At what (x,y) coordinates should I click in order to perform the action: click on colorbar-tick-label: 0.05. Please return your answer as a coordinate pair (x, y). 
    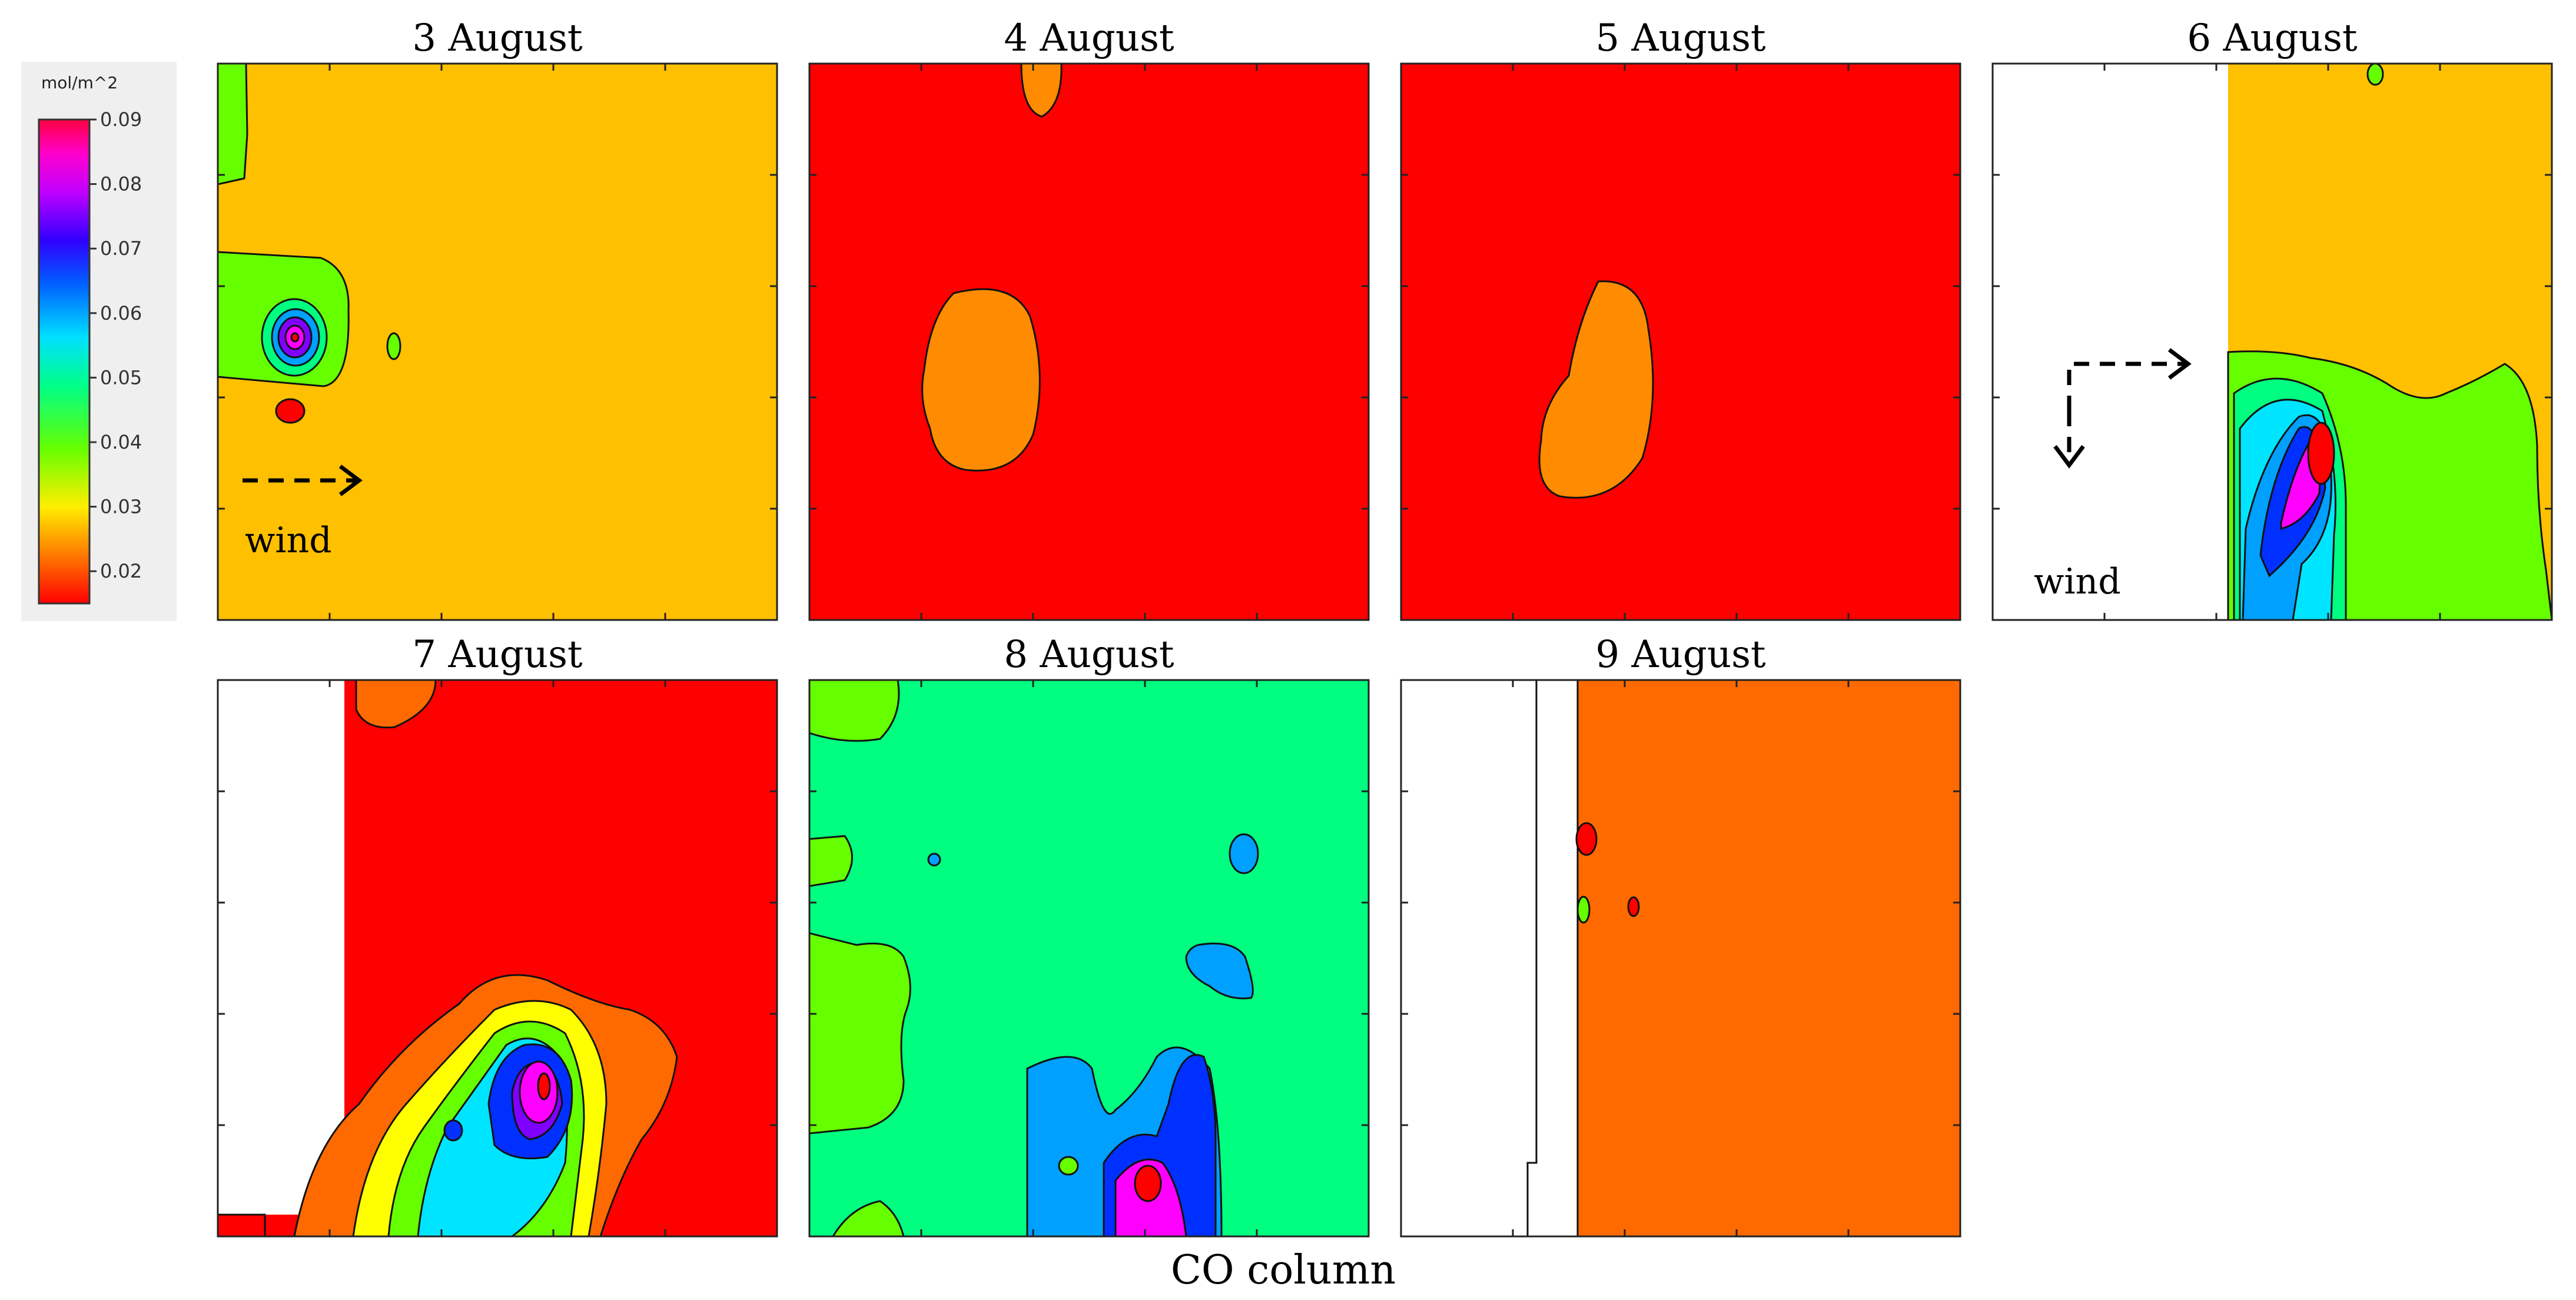
    Looking at the image, I should click on (121, 377).